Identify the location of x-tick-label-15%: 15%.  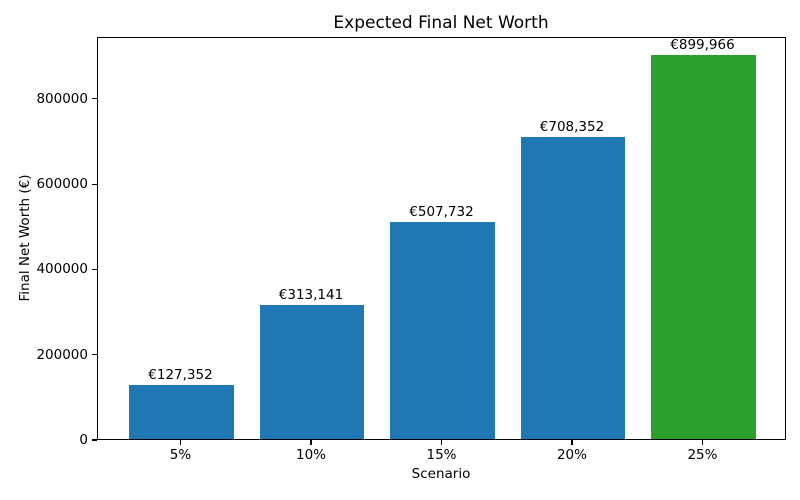
(441, 455).